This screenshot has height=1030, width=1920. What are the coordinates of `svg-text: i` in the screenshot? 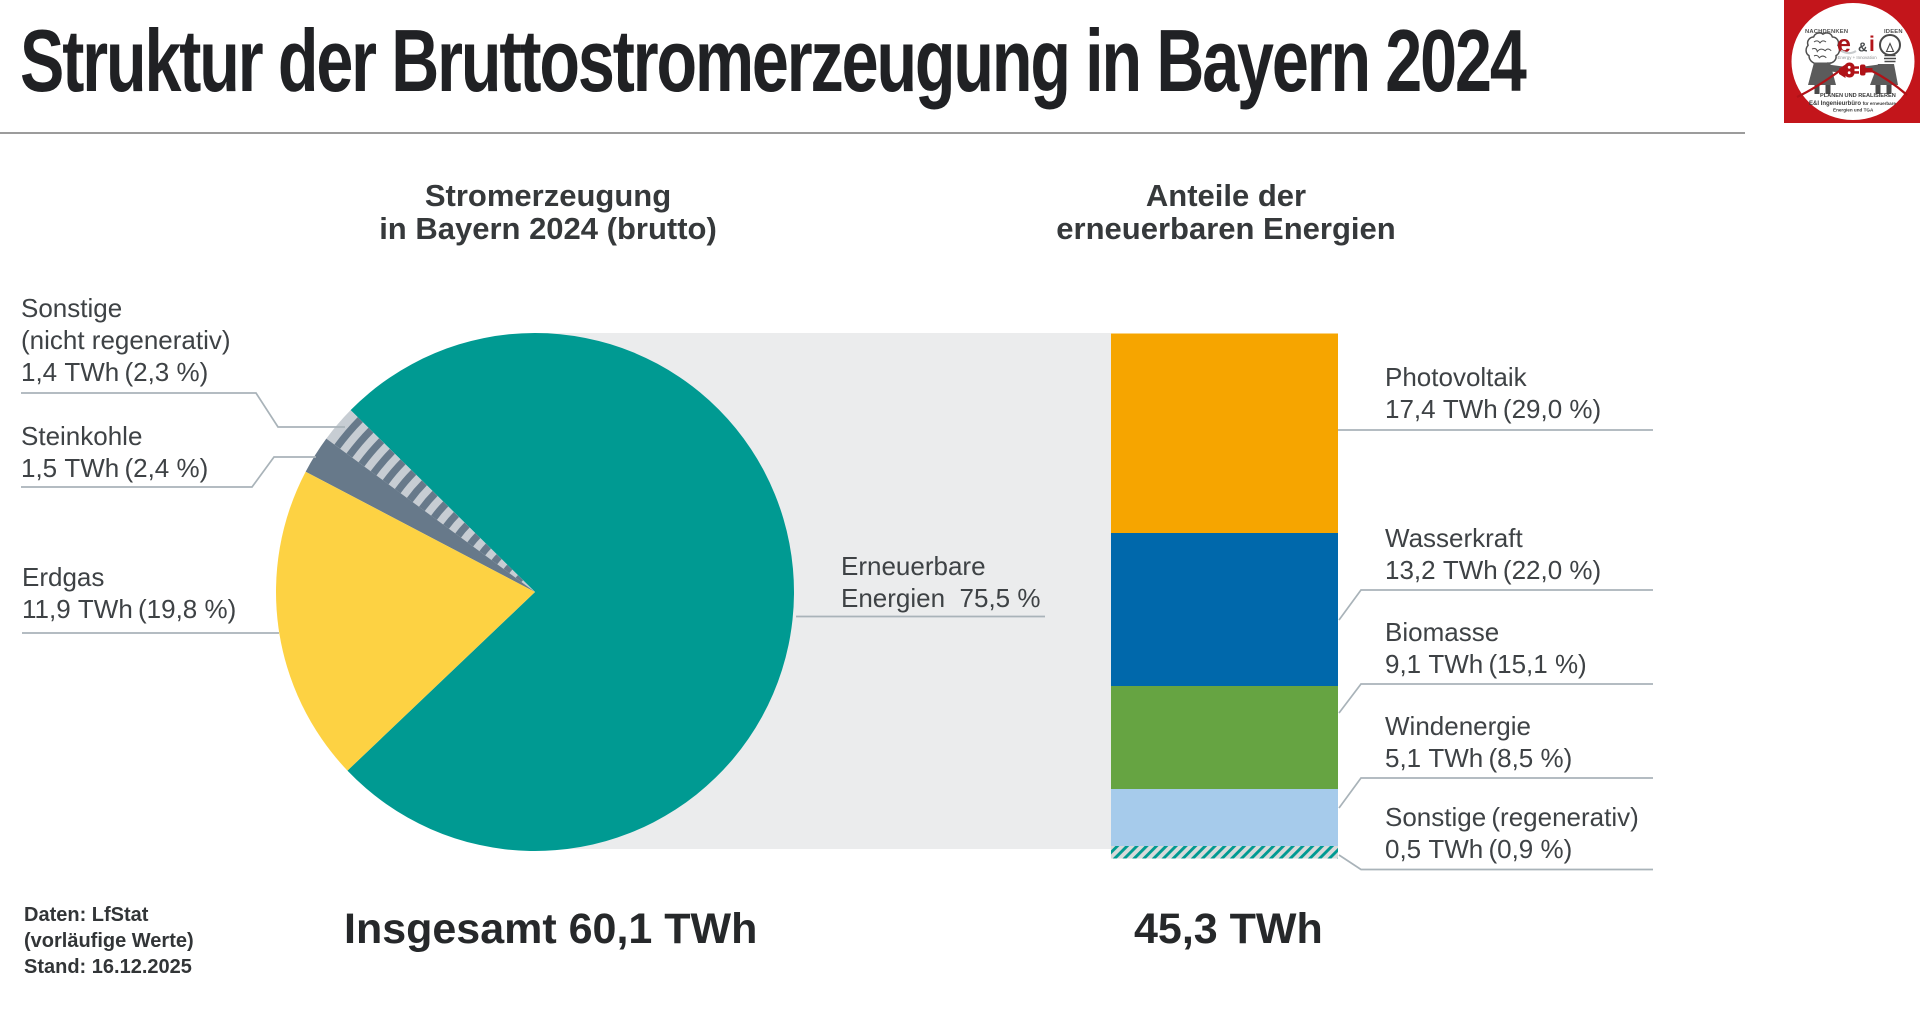 It's located at (1872, 44).